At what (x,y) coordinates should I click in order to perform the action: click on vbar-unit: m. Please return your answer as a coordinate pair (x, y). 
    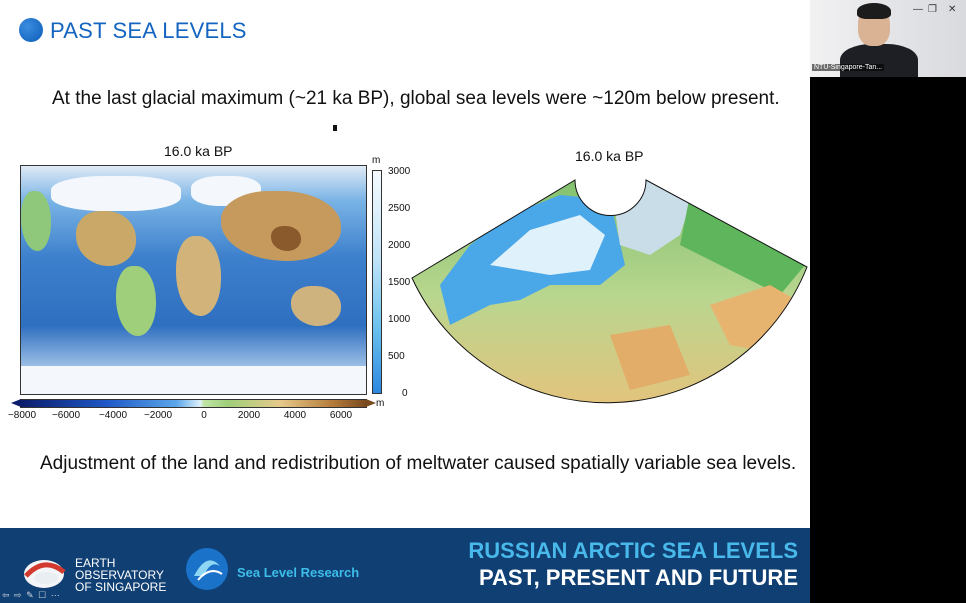
    Looking at the image, I should click on (376, 160).